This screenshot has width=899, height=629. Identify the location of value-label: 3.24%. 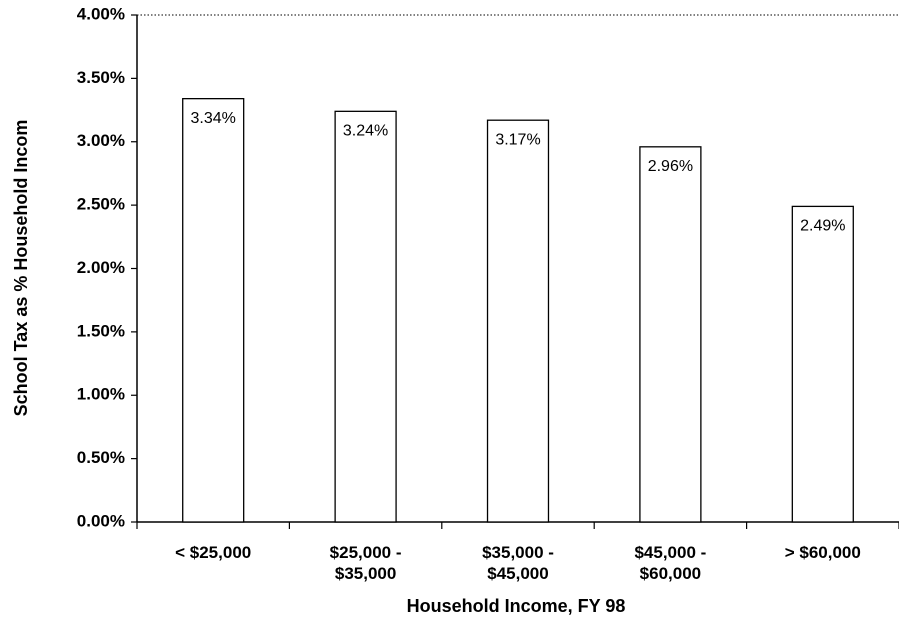
(365, 131).